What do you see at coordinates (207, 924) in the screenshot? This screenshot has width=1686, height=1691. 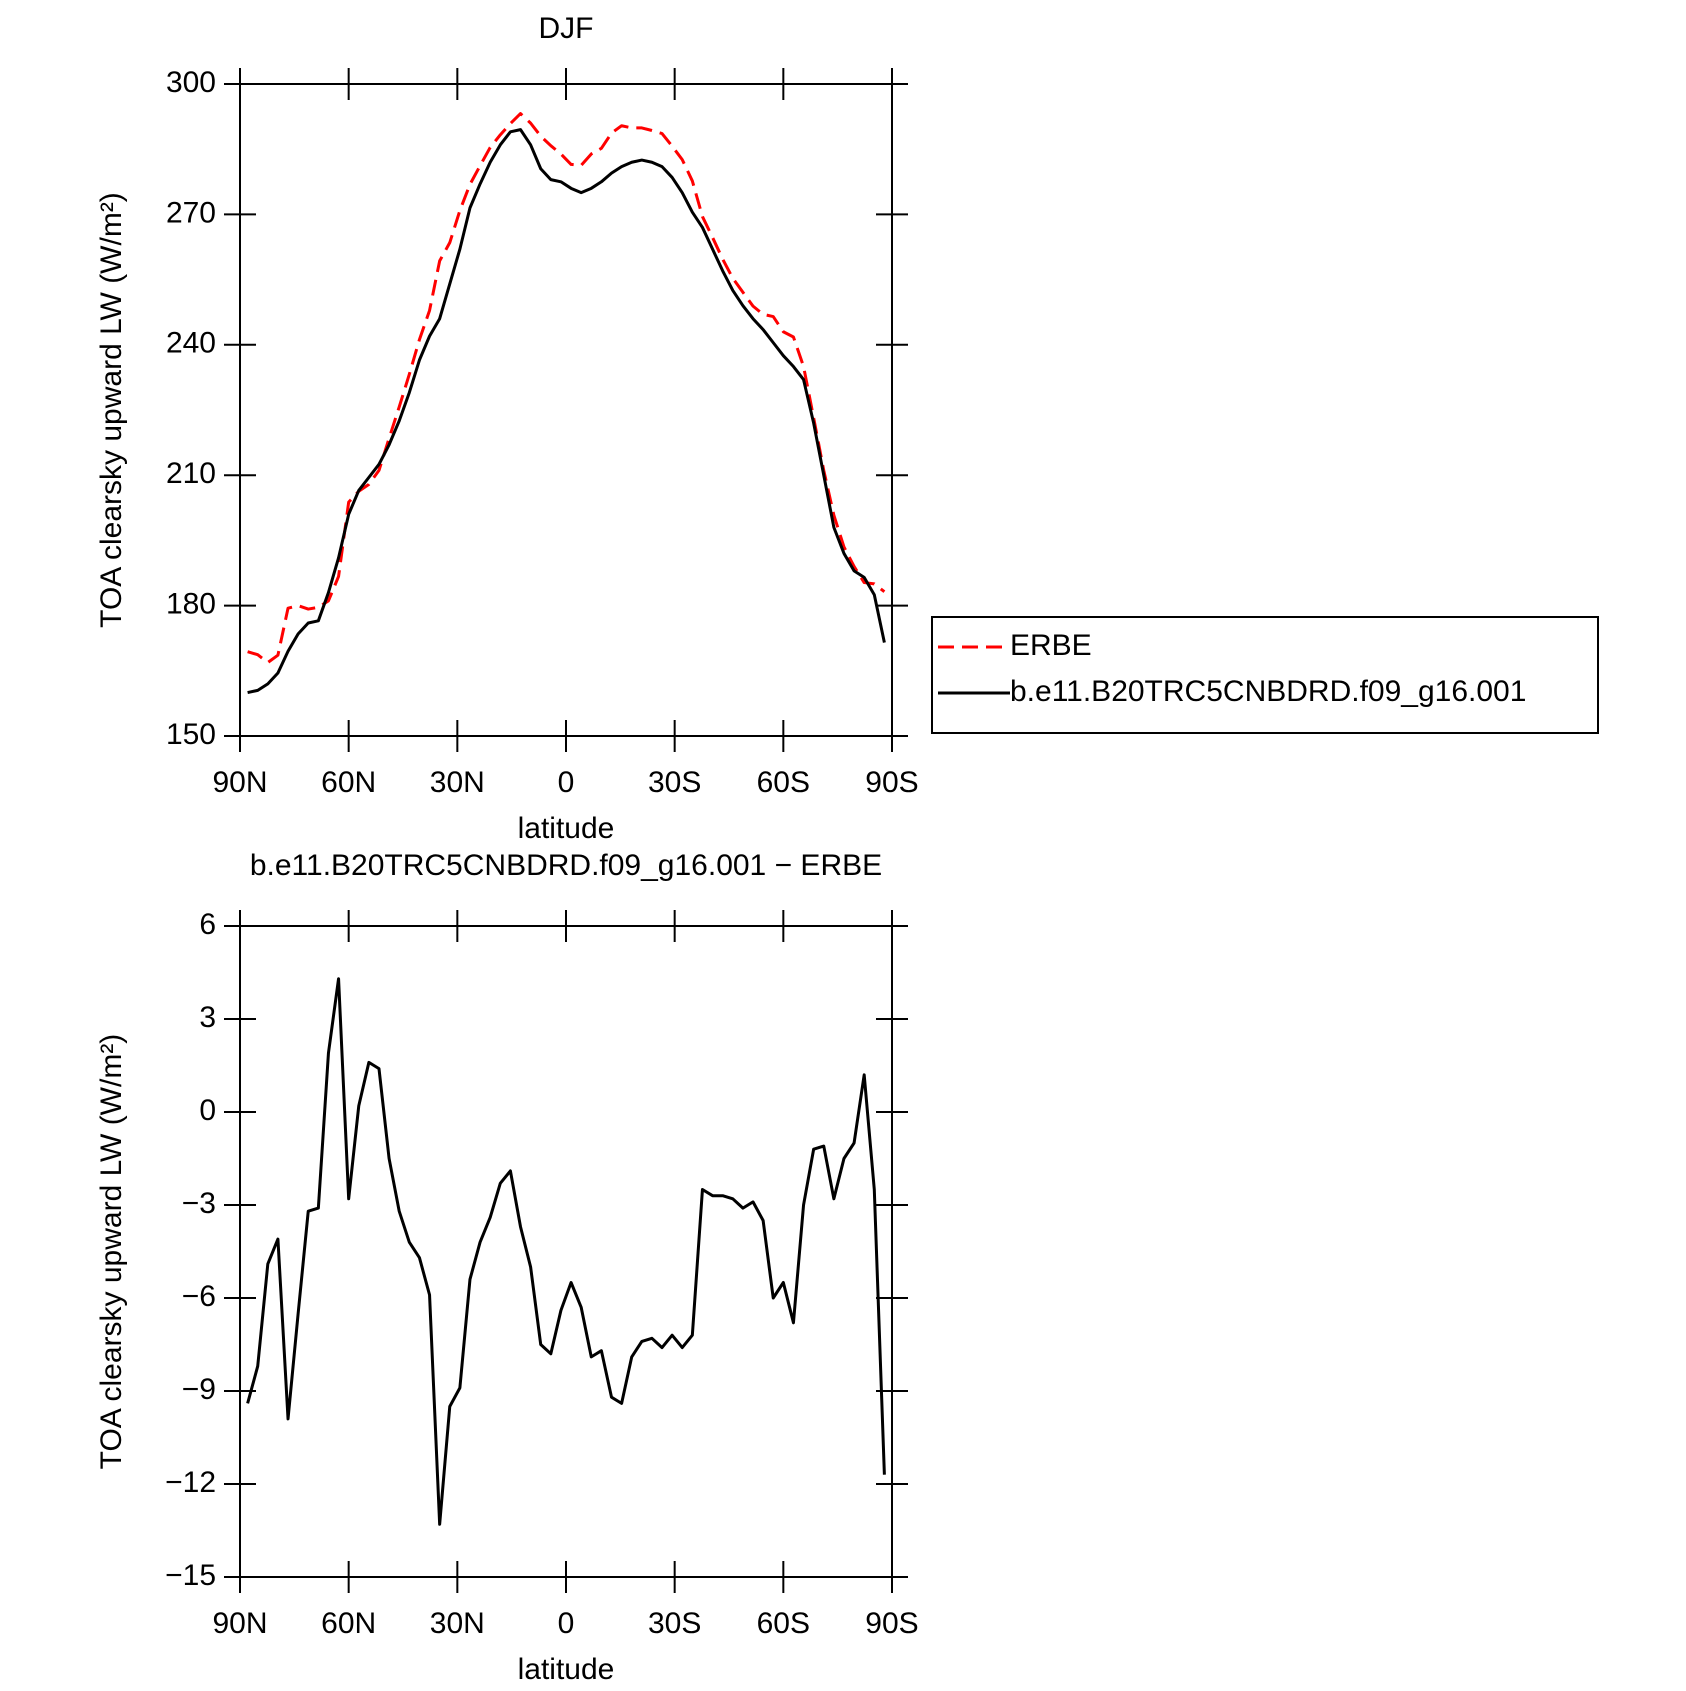 I see `y-tick-label: 6` at bounding box center [207, 924].